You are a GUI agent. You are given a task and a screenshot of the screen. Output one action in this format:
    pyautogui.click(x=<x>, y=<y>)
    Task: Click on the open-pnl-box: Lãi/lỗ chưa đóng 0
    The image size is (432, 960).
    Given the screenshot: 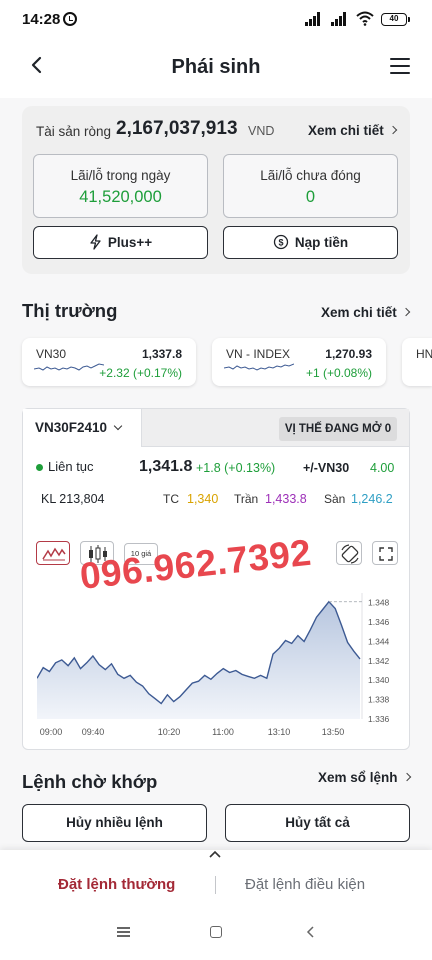 What is the action you would take?
    pyautogui.click(x=310, y=186)
    